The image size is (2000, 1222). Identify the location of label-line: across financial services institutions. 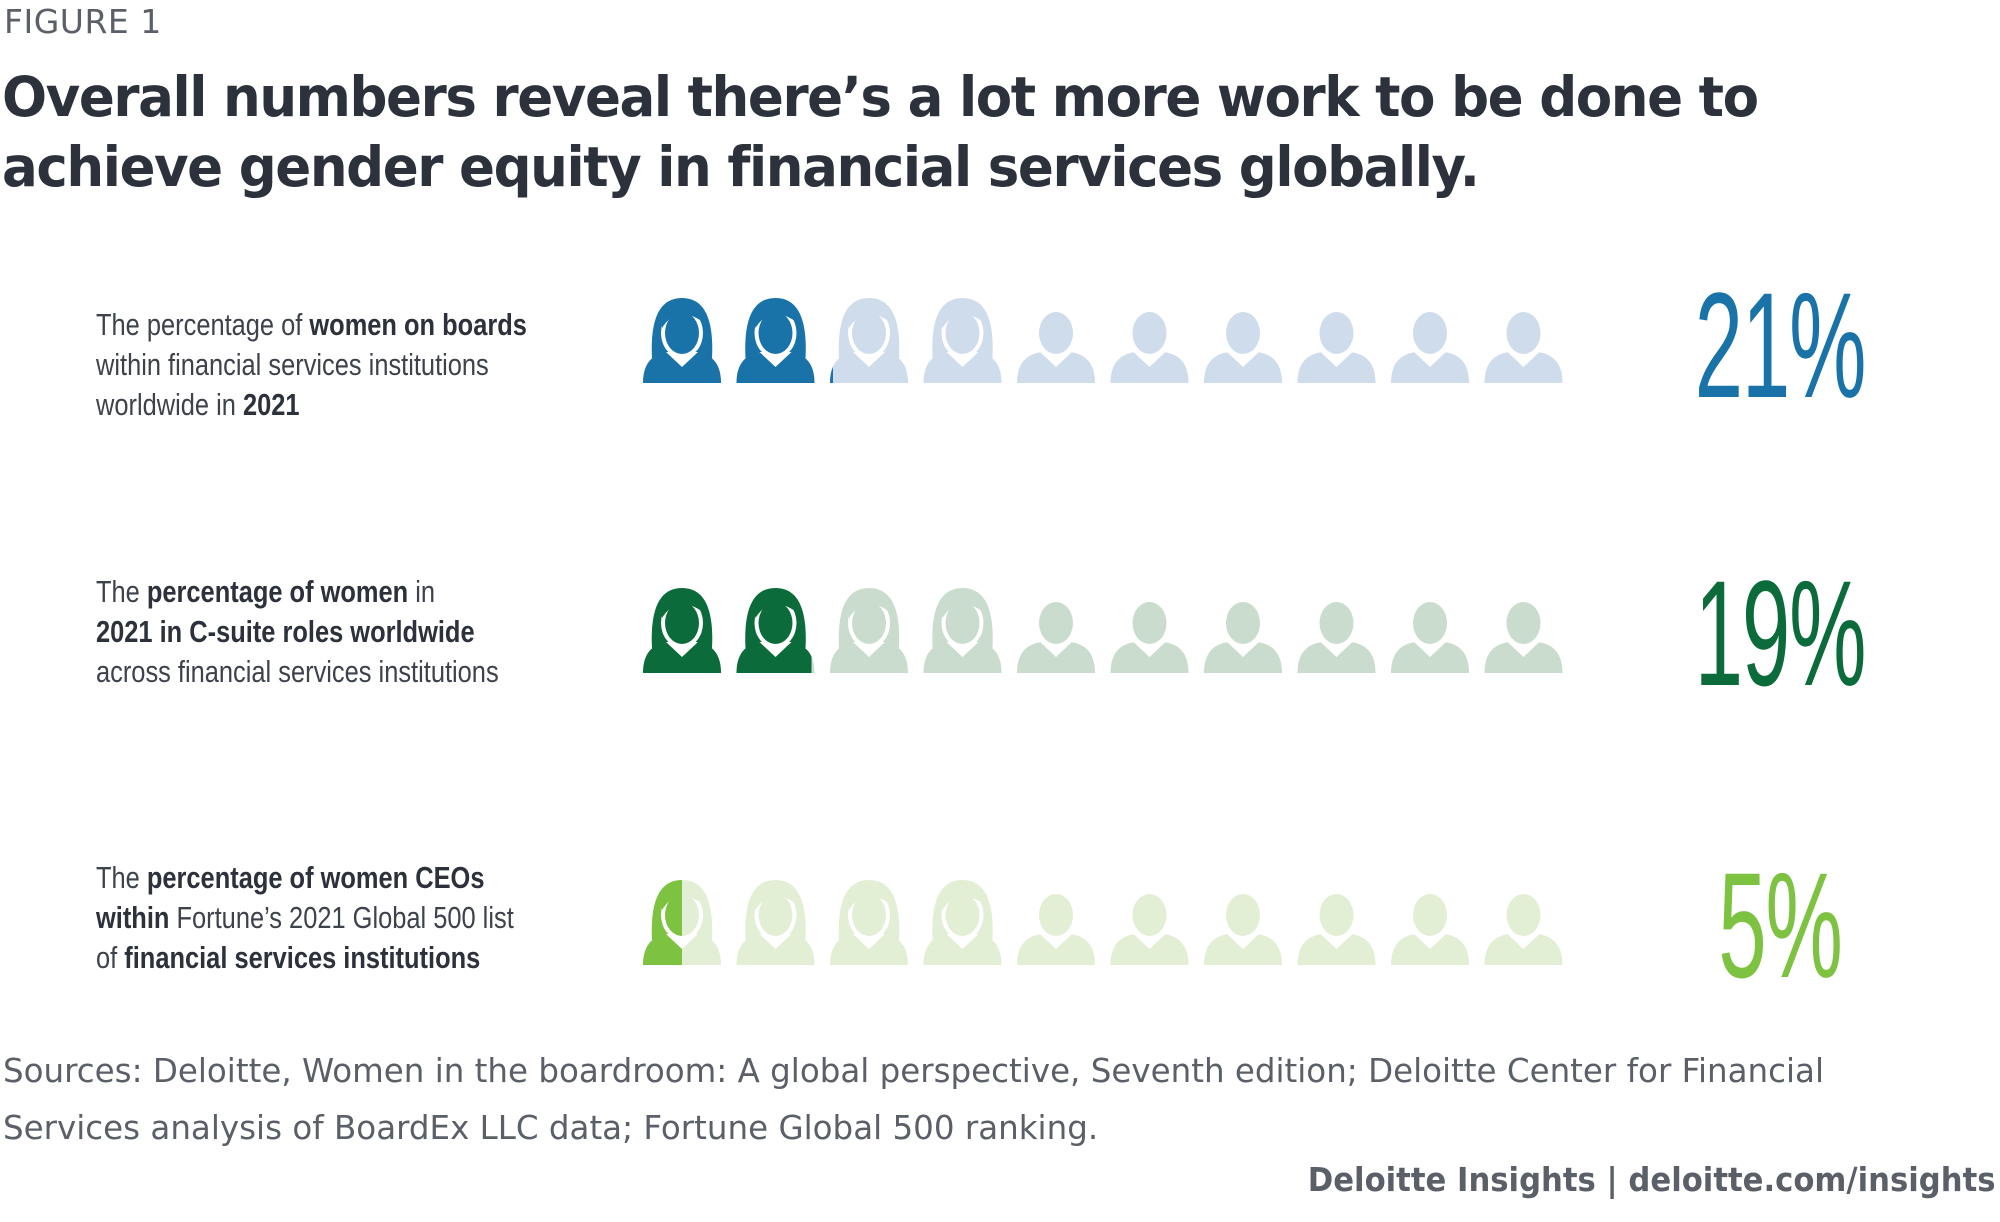
(297, 671).